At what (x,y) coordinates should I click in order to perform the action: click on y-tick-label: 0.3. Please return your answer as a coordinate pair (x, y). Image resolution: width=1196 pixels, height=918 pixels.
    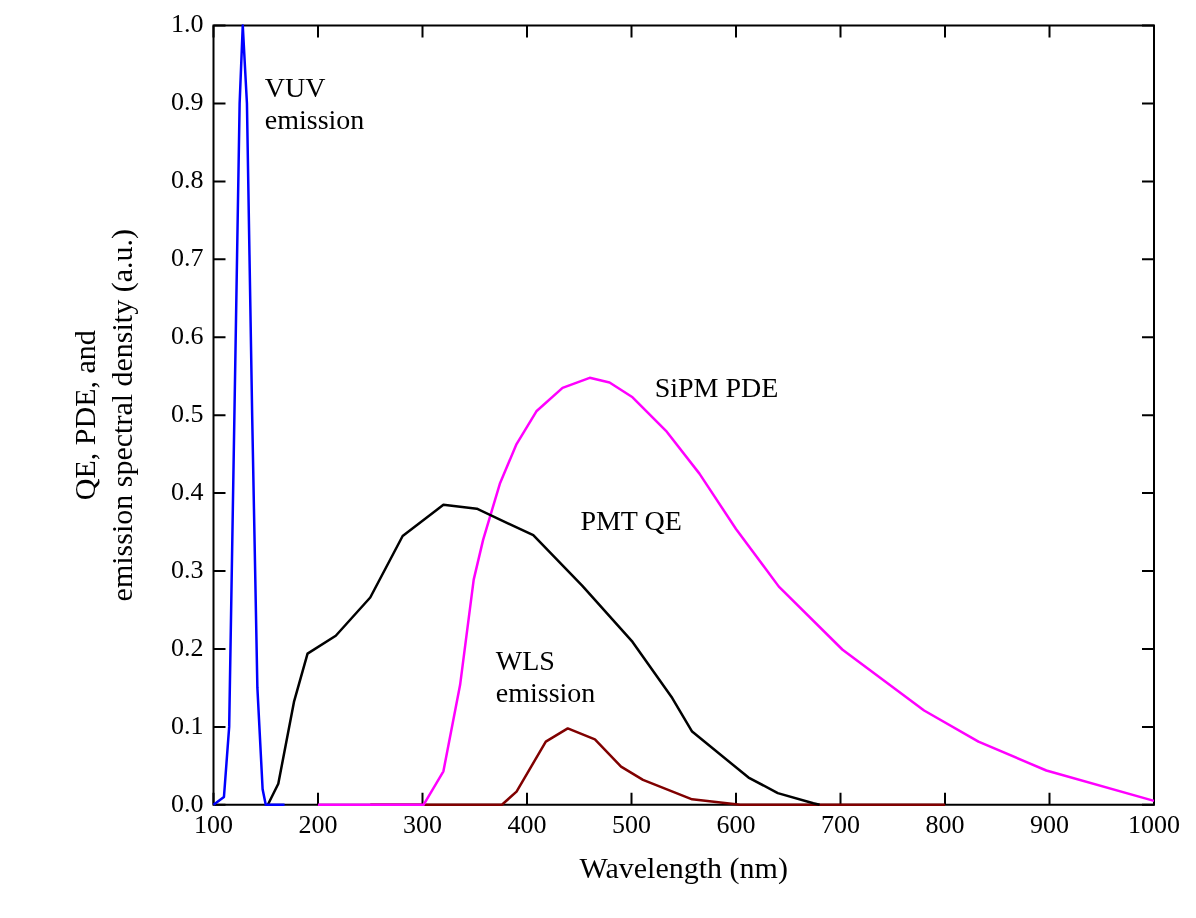
    Looking at the image, I should click on (187, 569).